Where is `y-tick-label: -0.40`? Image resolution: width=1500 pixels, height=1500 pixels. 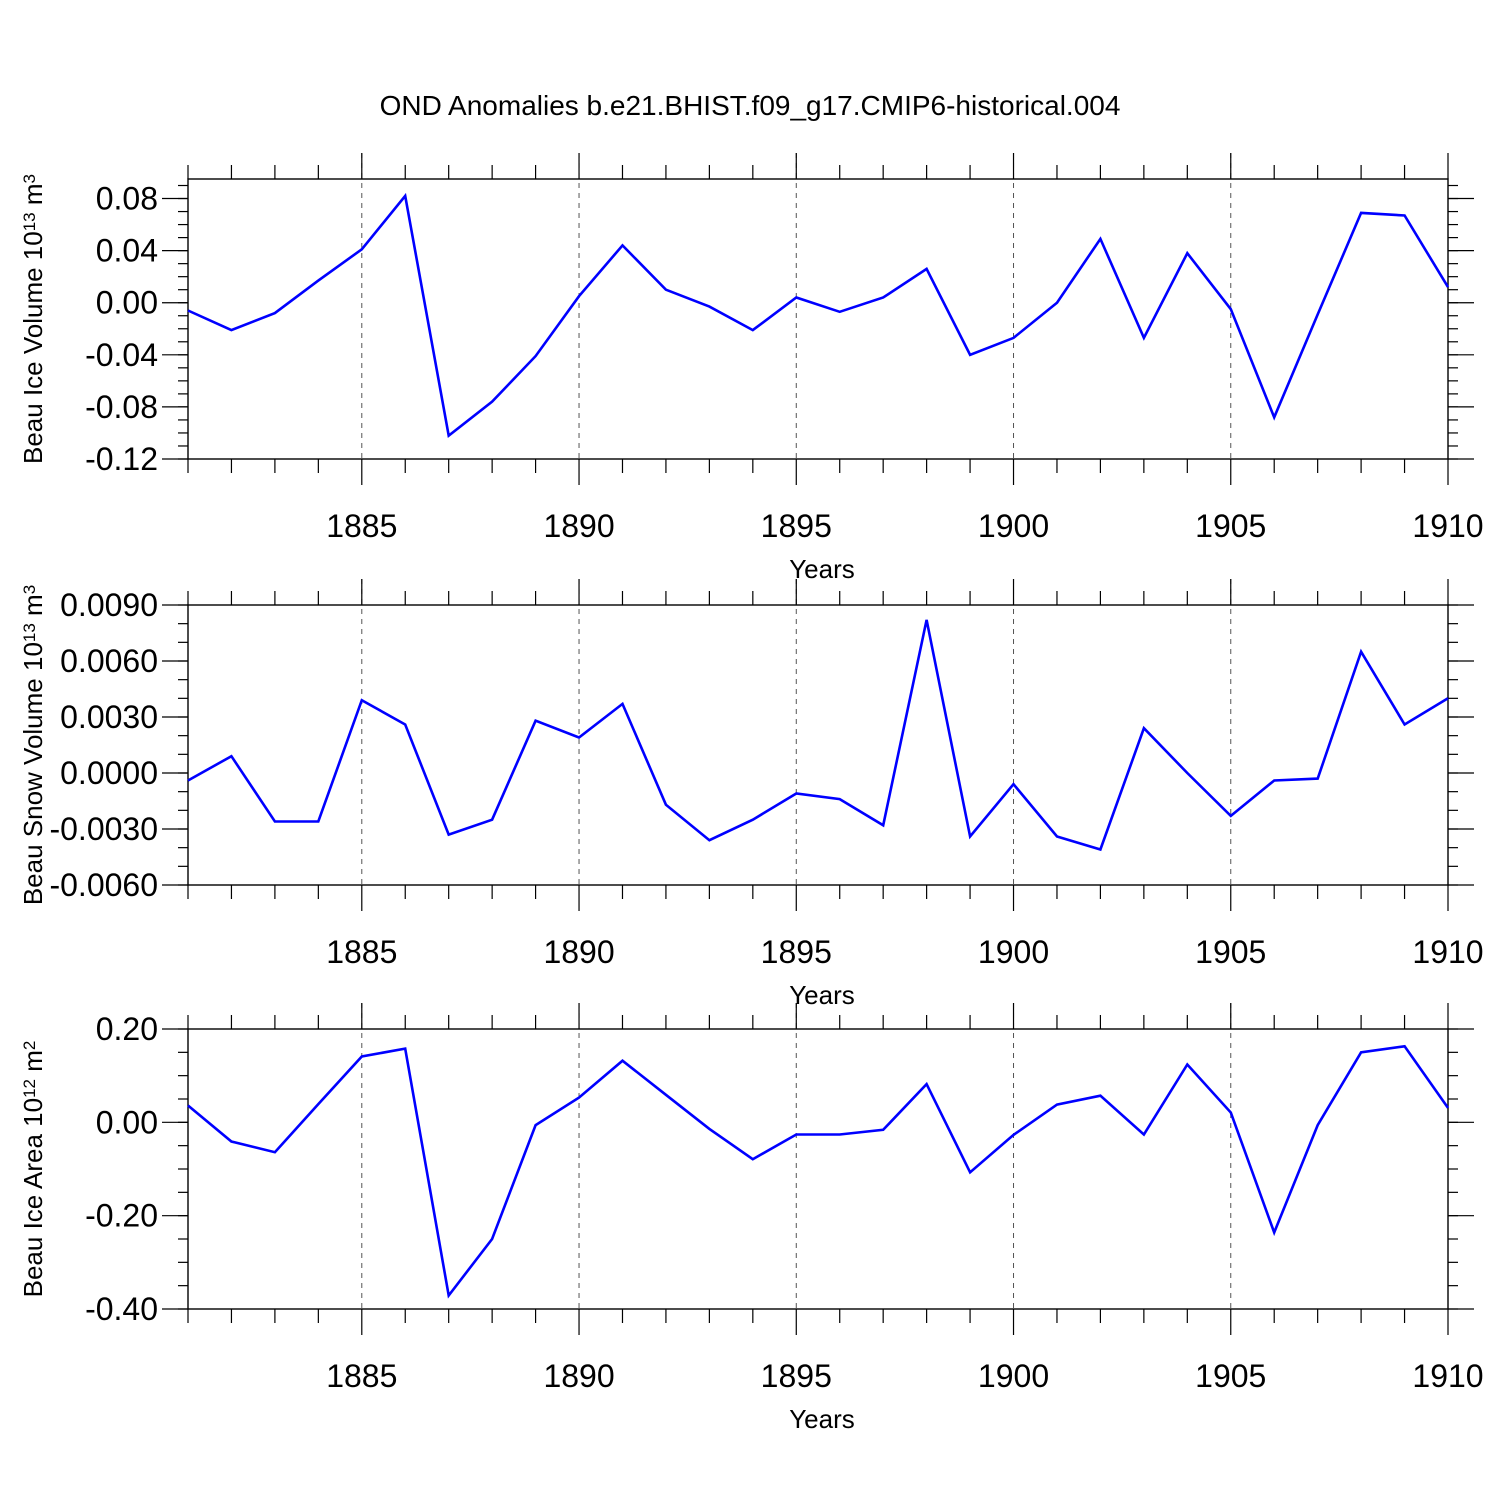 y-tick-label: -0.40 is located at coordinates (121, 1309).